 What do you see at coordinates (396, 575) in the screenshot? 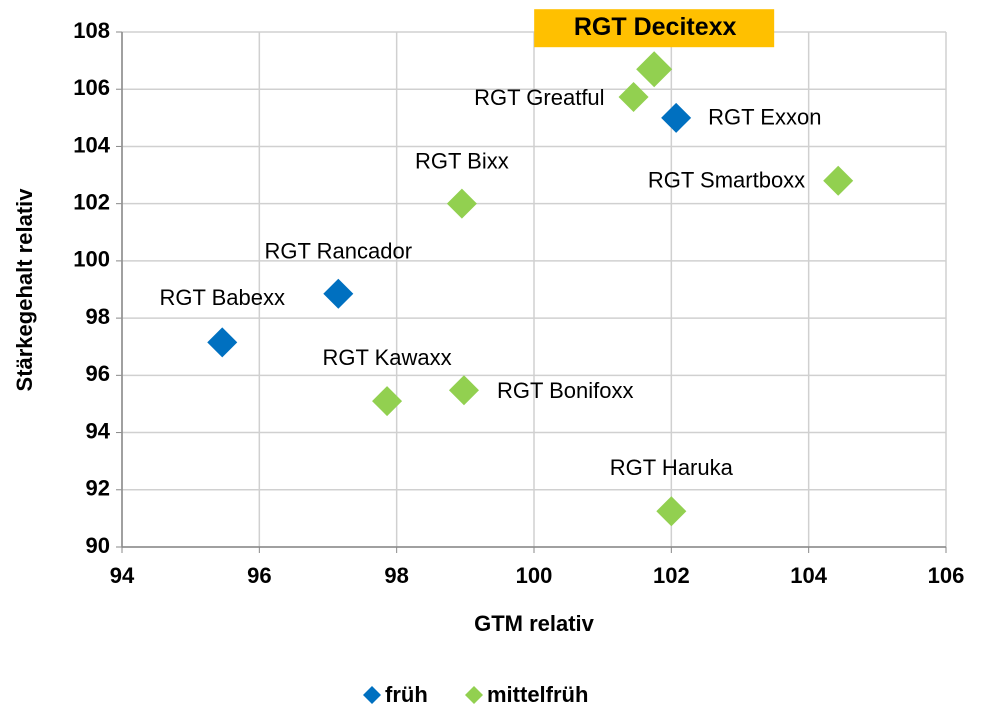
I see `x-tick-label: 98` at bounding box center [396, 575].